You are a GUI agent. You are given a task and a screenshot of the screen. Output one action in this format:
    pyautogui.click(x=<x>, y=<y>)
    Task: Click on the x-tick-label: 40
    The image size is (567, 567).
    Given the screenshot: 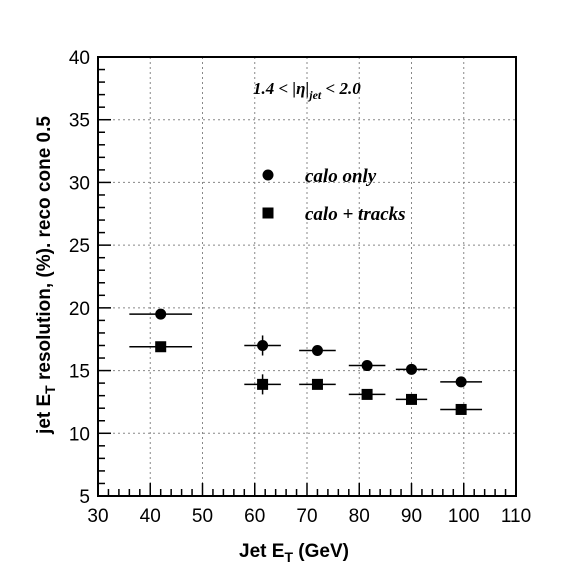 What is the action you would take?
    pyautogui.click(x=150, y=516)
    